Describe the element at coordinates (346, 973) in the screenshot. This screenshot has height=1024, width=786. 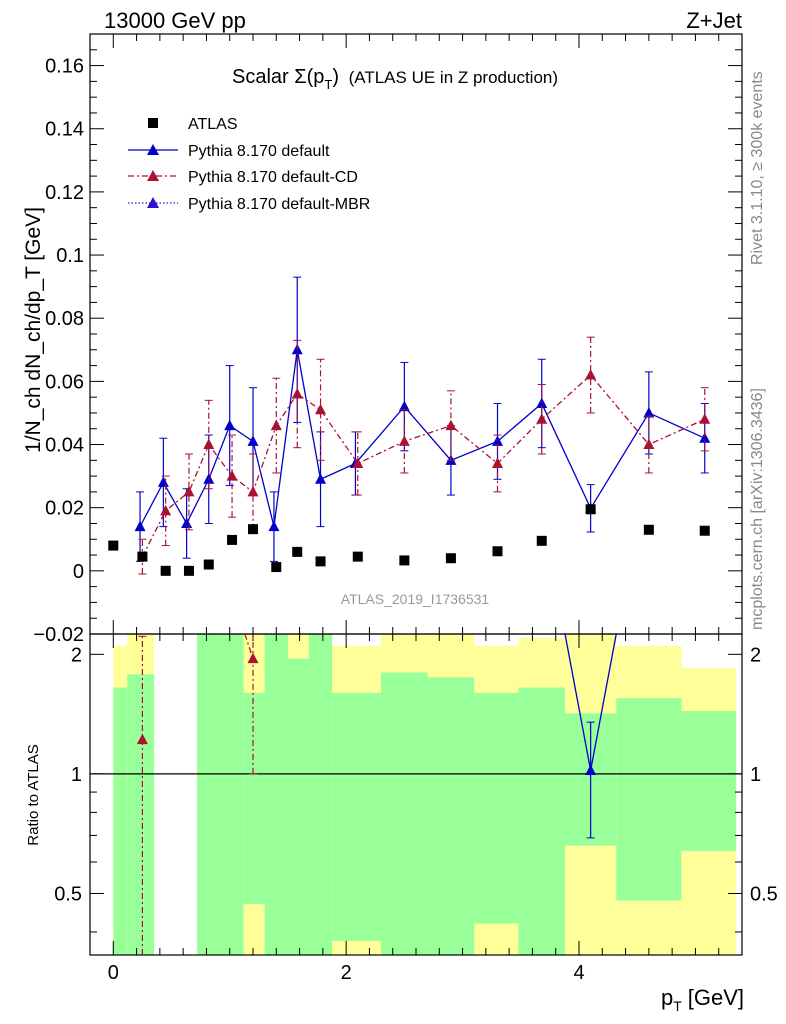
I see `x-tick-label: 2` at that location.